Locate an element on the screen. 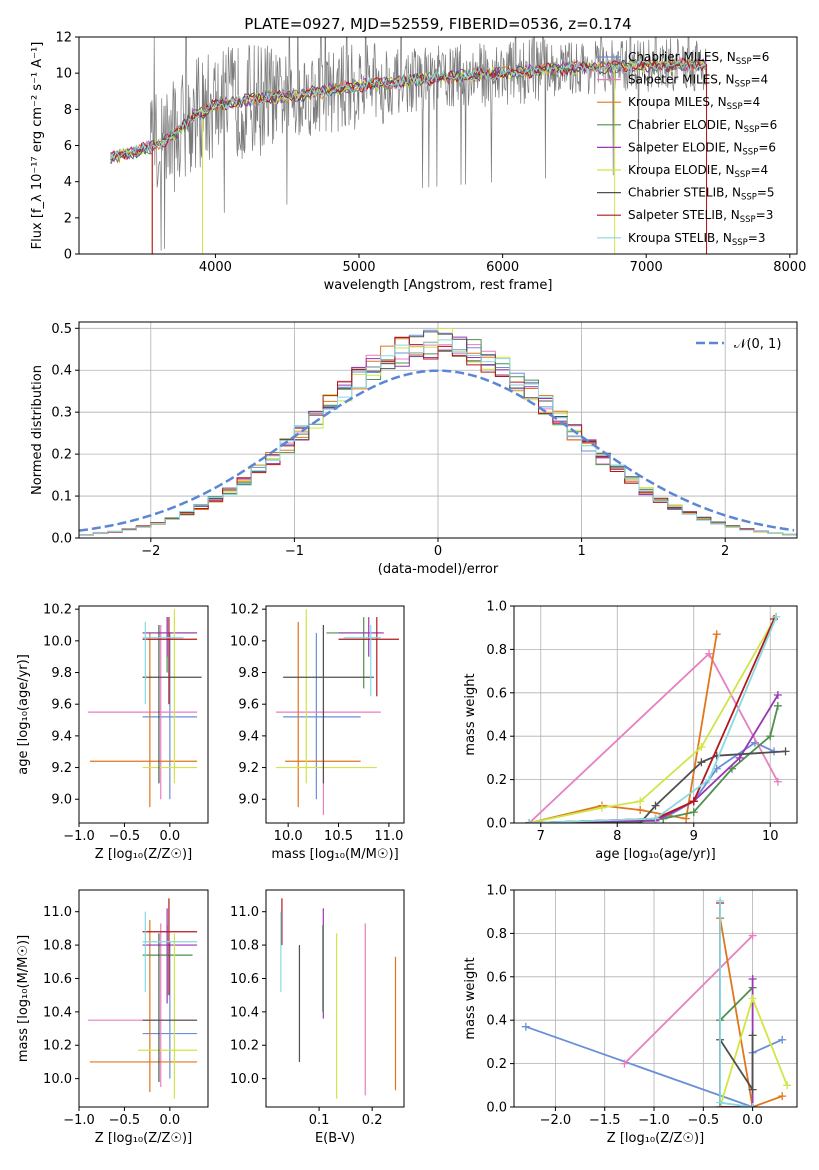 This screenshot has height=1170, width=819. y-tick-label: 9.0 is located at coordinates (61, 800).